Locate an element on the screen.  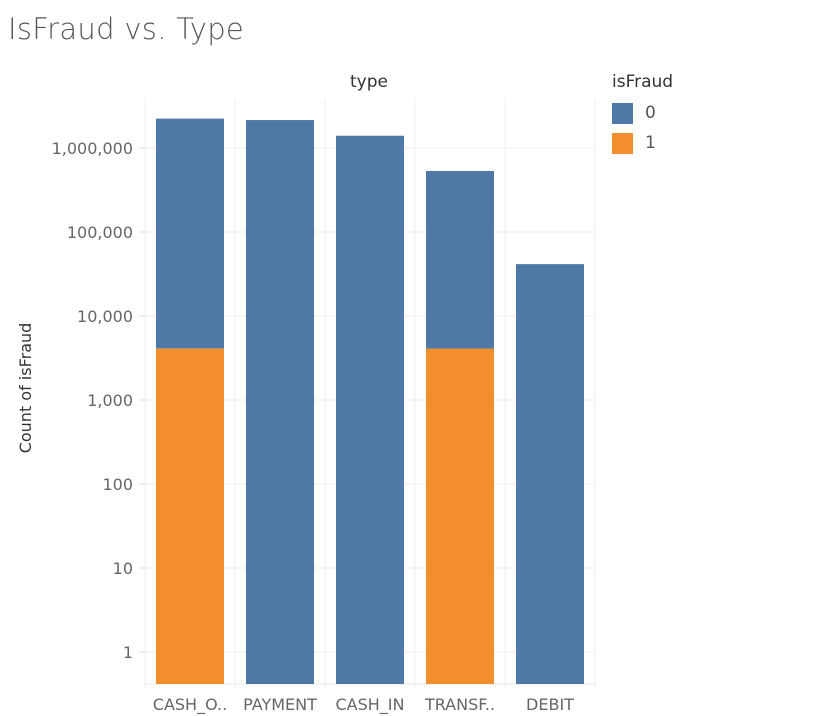
y-axis-ticks: 1 10 100 1,000 10,000 100,000 1,000,000 is located at coordinates (98, 400).